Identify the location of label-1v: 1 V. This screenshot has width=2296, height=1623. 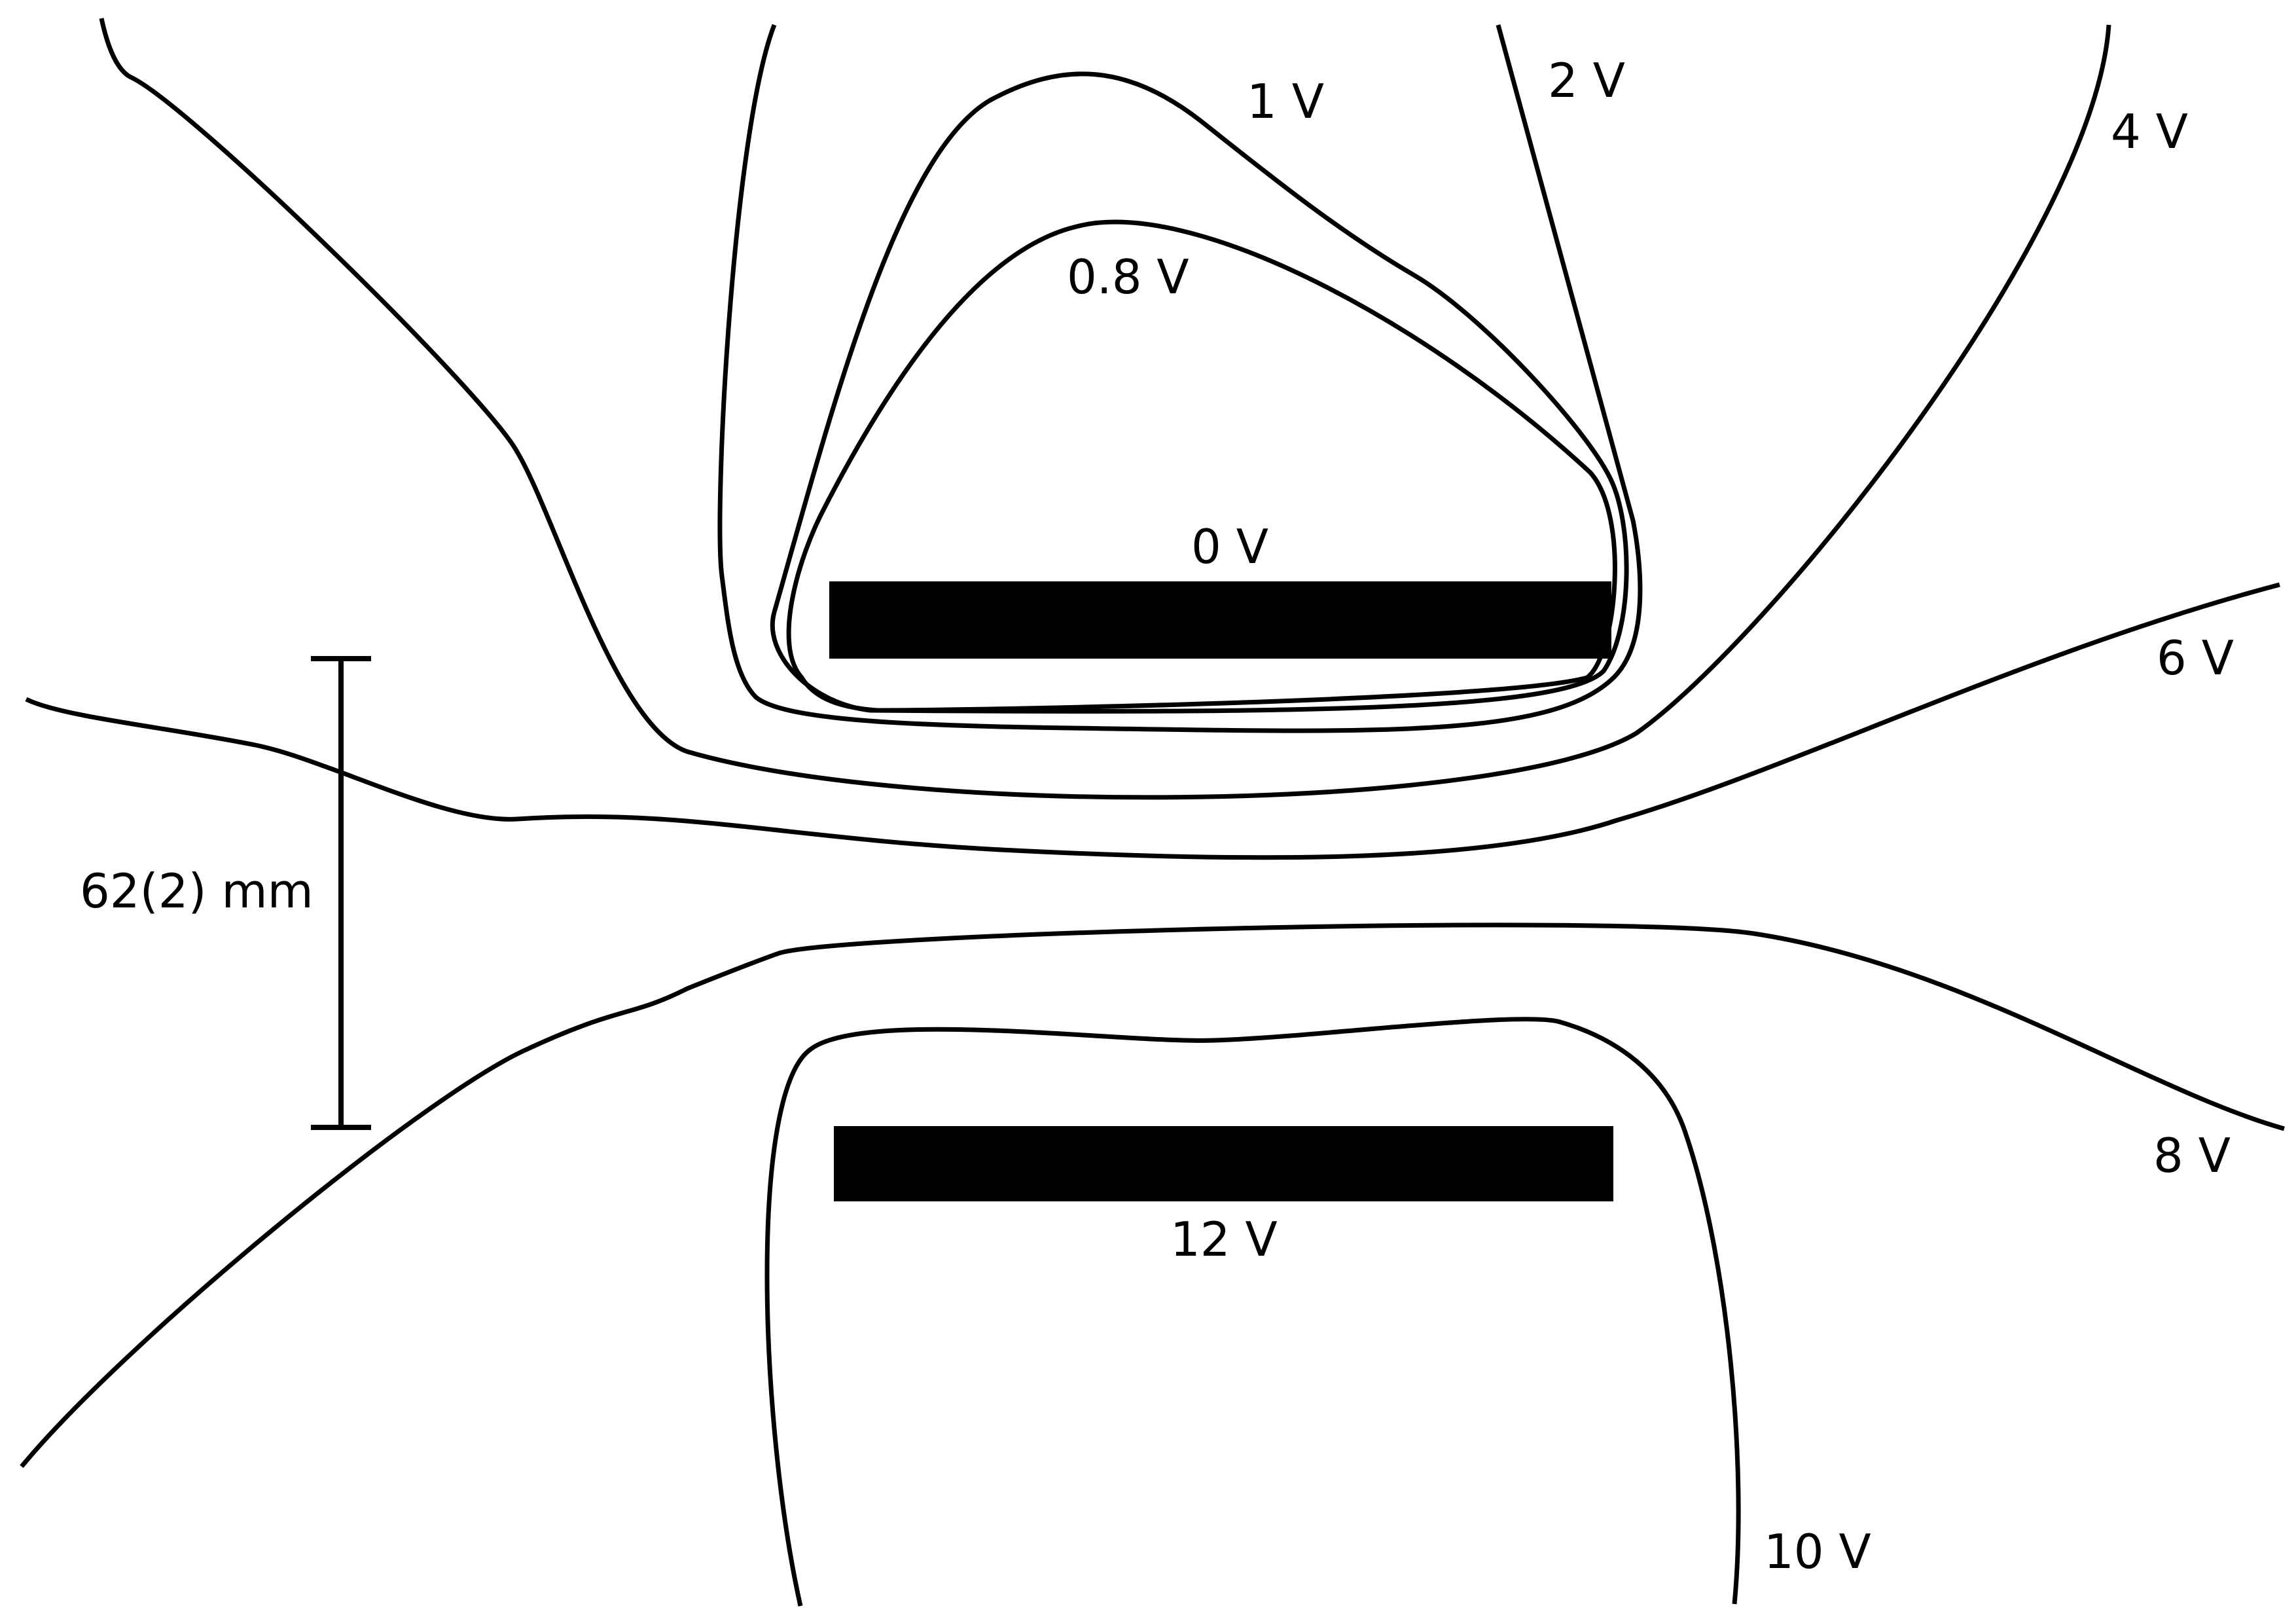
(1285, 101).